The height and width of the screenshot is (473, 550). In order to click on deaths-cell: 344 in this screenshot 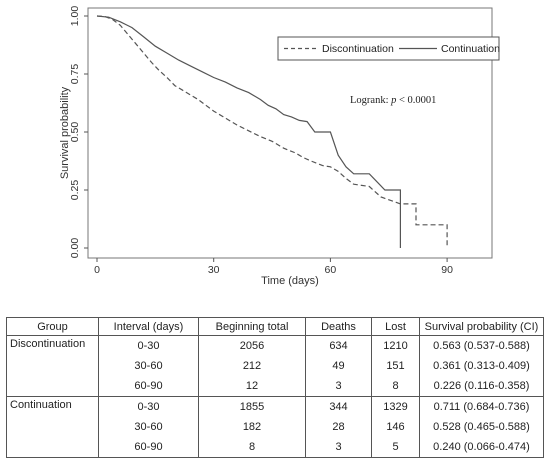, I will do `click(338, 406)`.